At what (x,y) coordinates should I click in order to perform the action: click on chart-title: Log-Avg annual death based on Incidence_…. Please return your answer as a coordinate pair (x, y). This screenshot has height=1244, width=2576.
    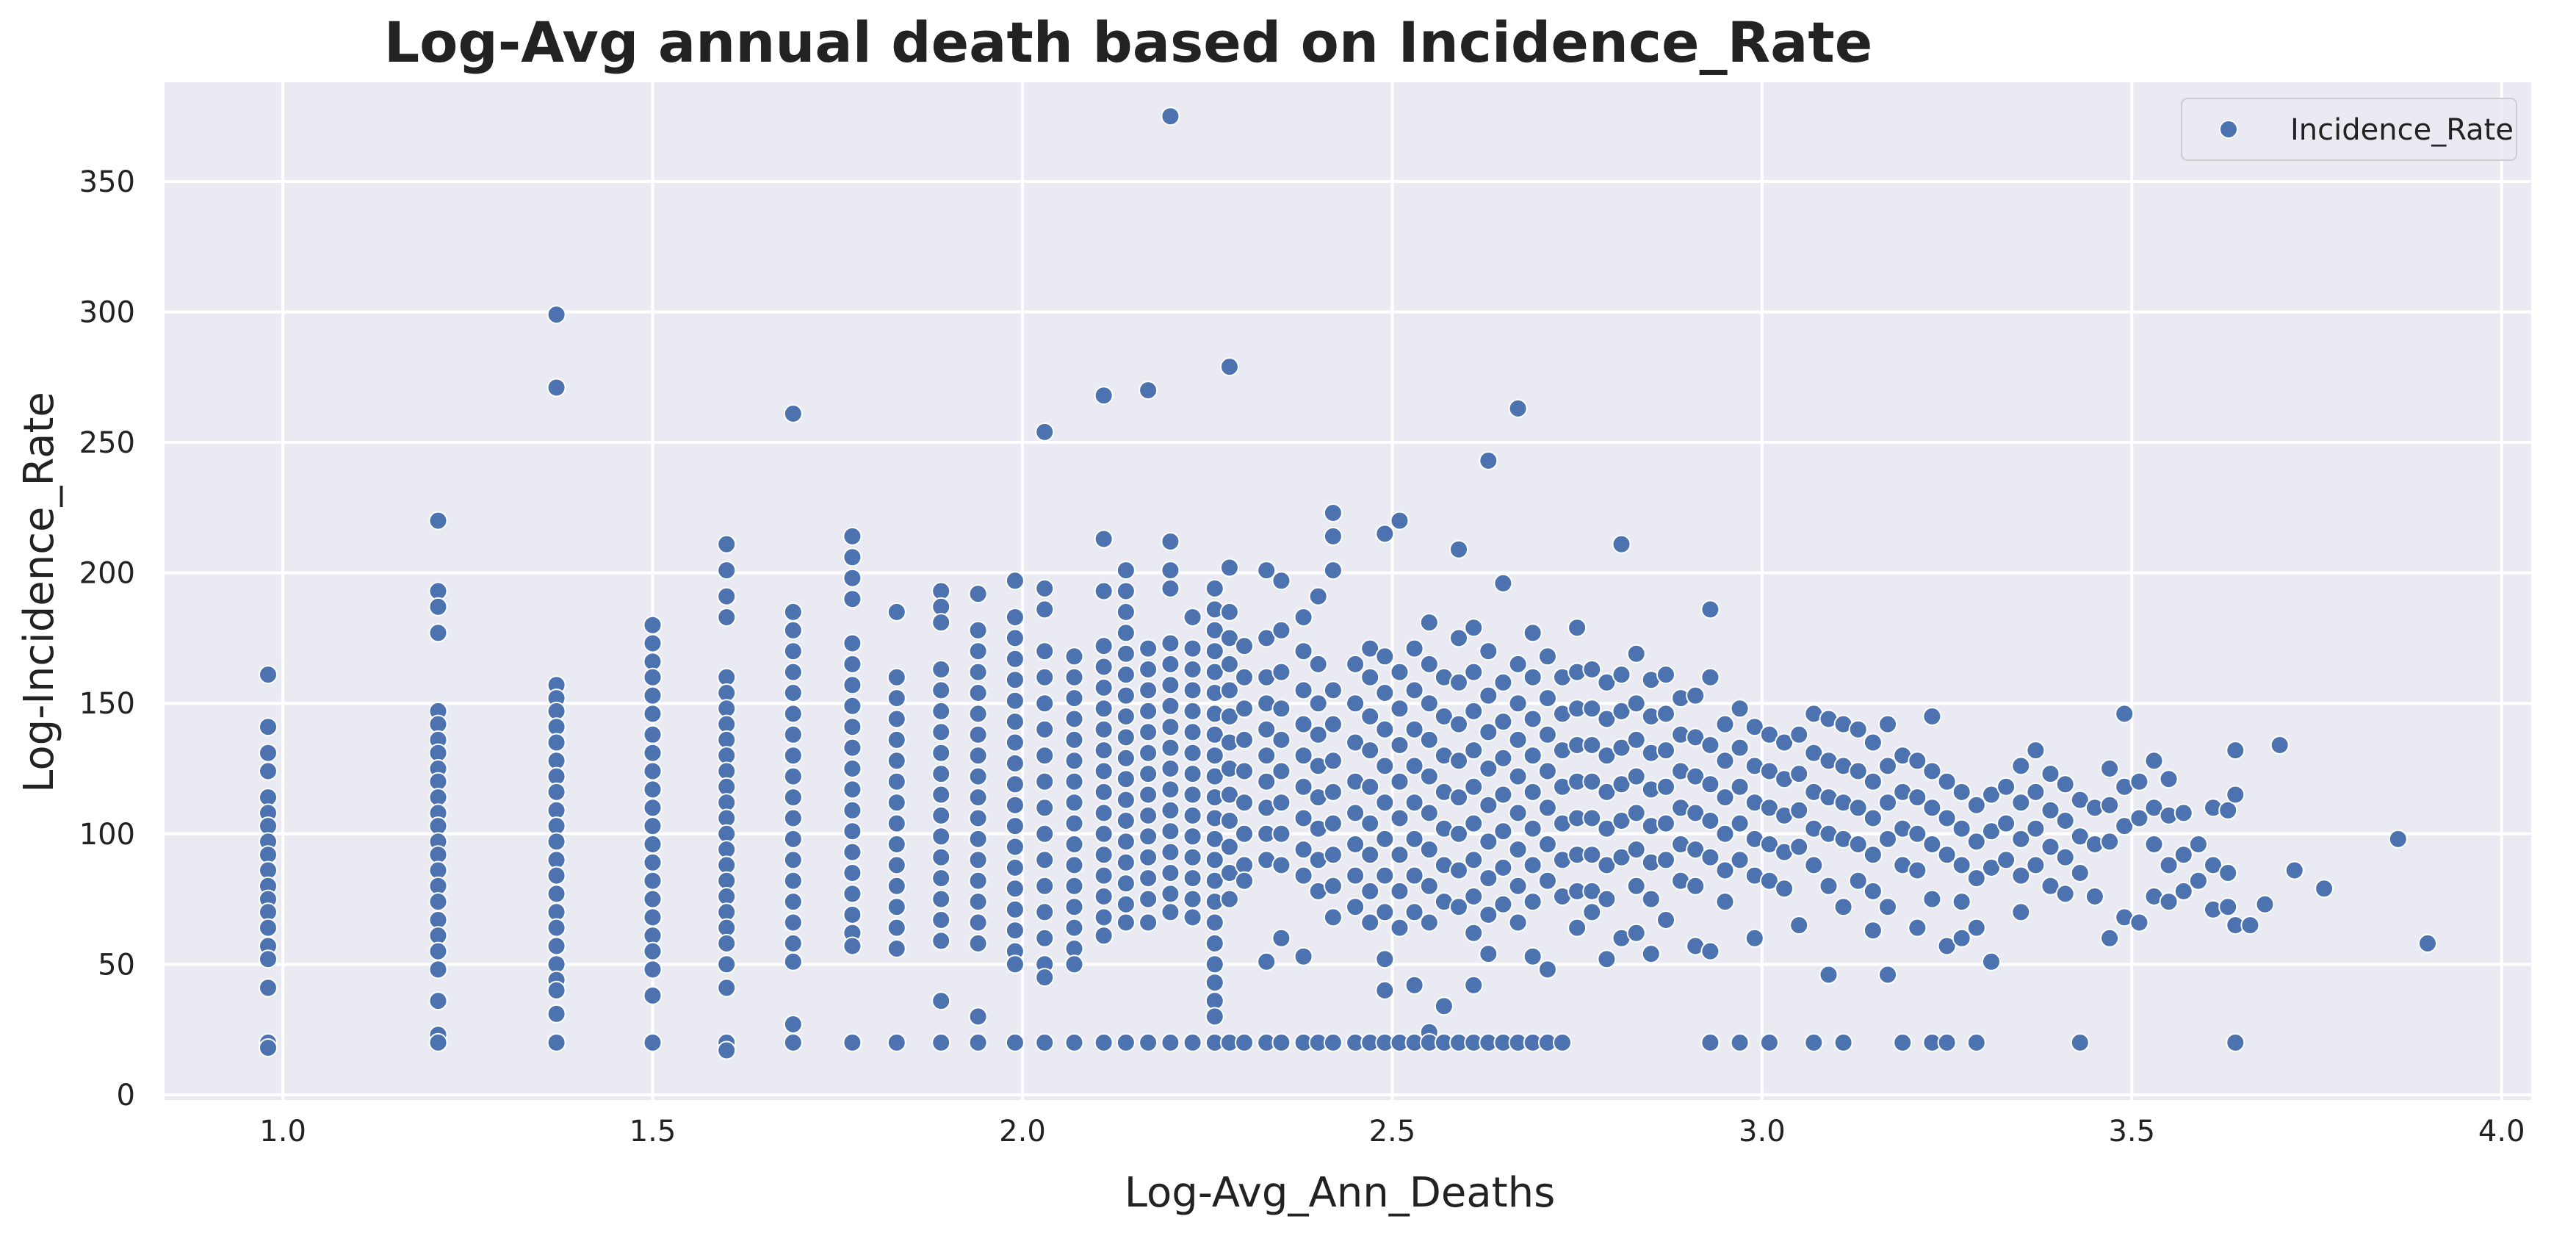
    Looking at the image, I should click on (1128, 42).